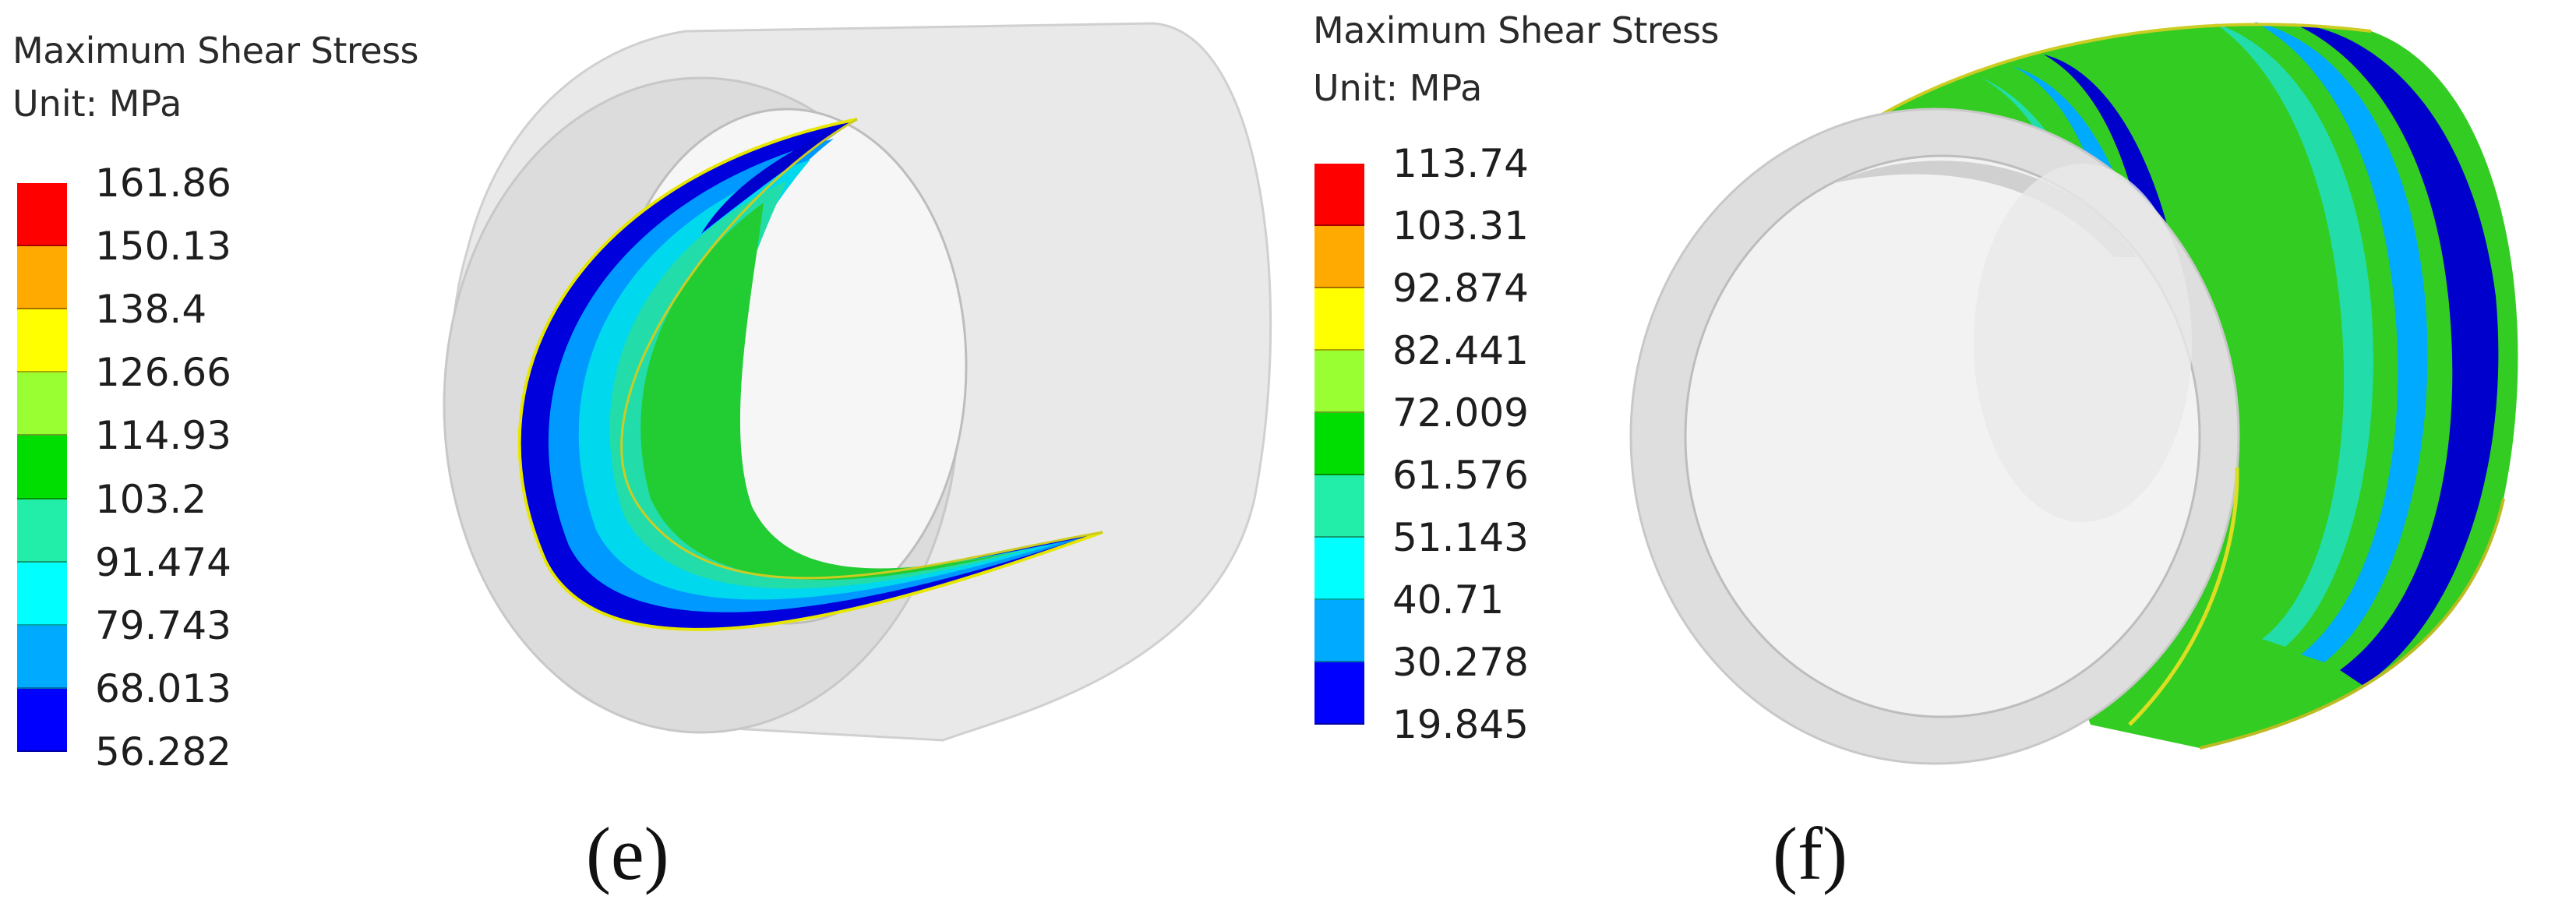 This screenshot has width=2576, height=914. I want to click on panel-label: (f), so click(1810, 853).